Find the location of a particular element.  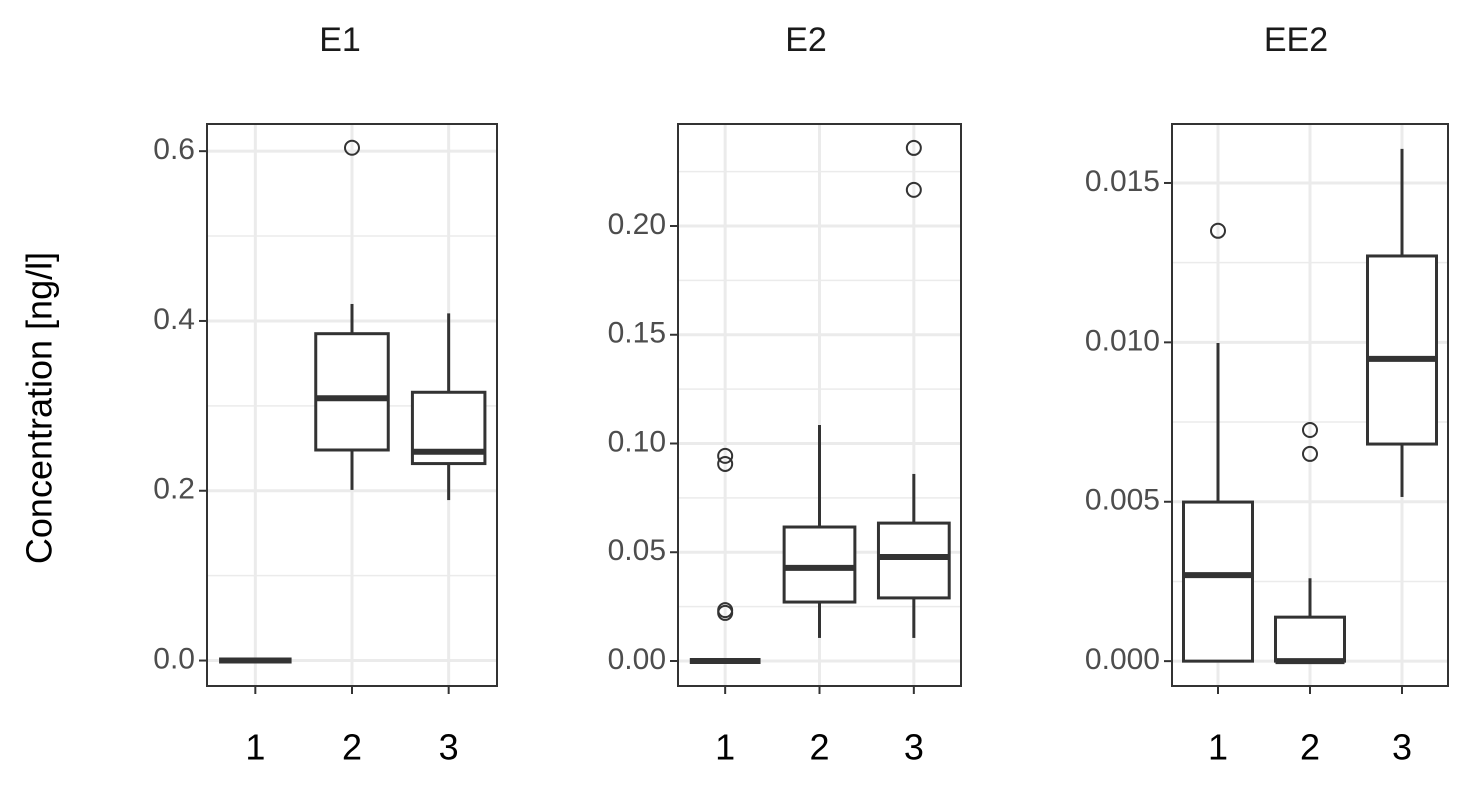

panel-title: EE2 is located at coordinates (1296, 40).